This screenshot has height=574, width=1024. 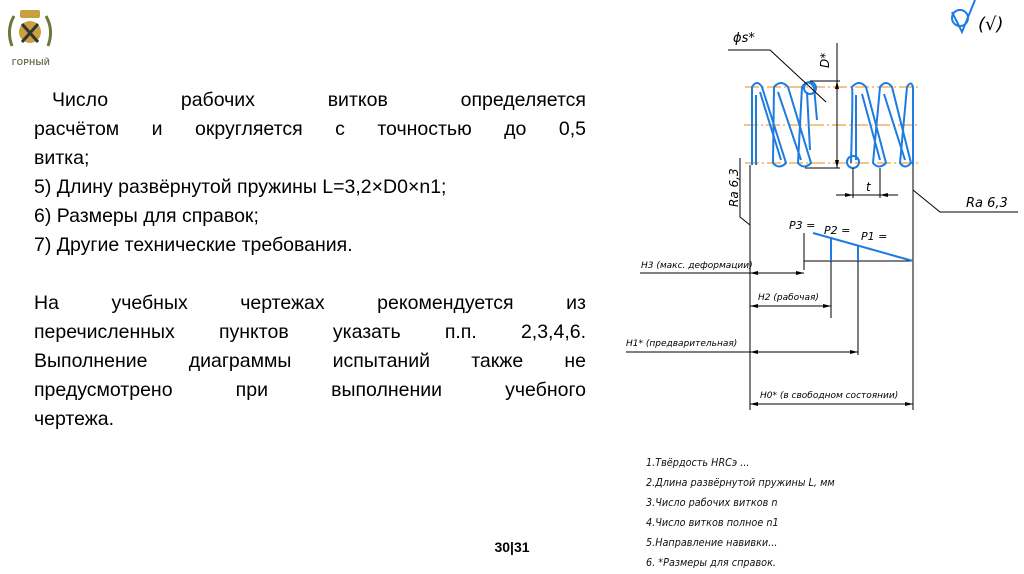 I want to click on p1-label: P1 =, so click(x=874, y=236).